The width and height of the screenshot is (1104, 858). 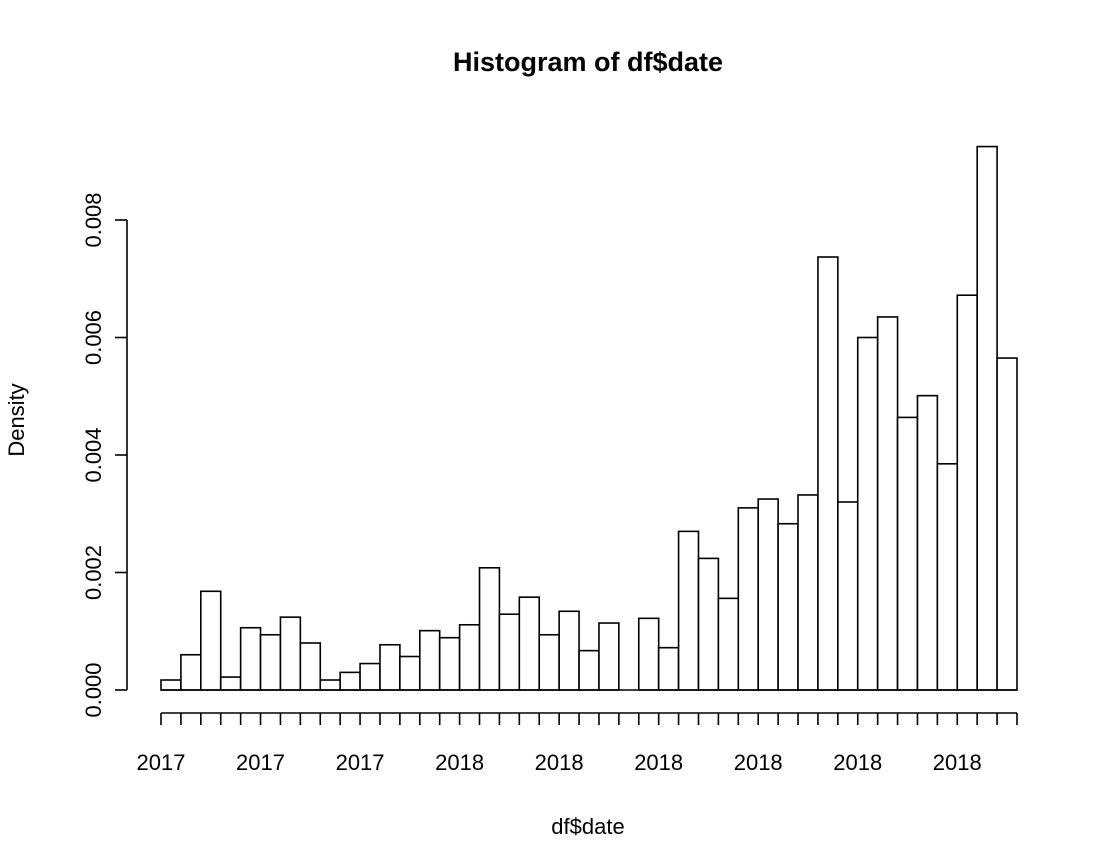 What do you see at coordinates (587, 826) in the screenshot?
I see `x-axis-label: df$date` at bounding box center [587, 826].